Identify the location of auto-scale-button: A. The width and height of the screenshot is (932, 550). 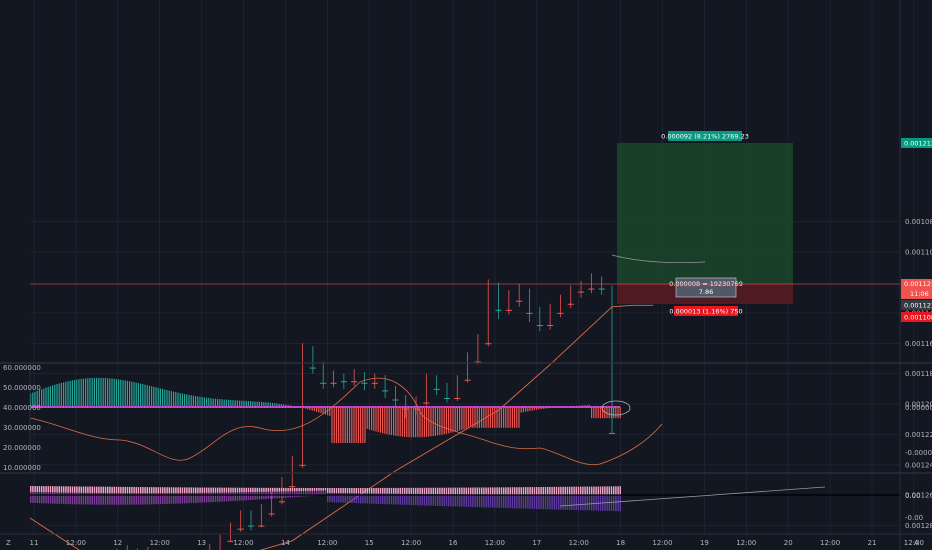
(916, 543).